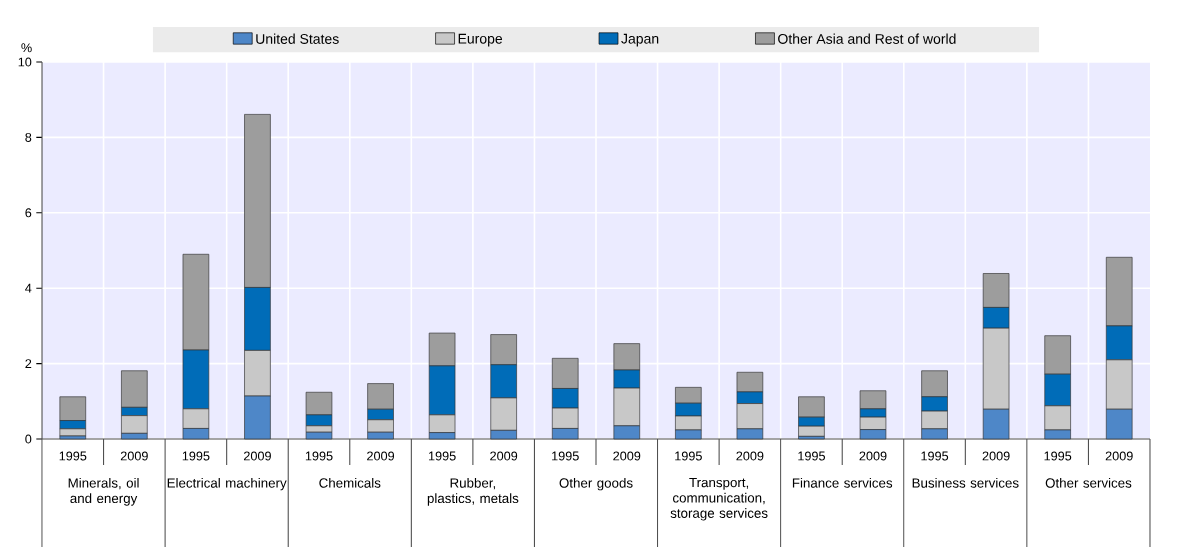  What do you see at coordinates (28, 213) in the screenshot?
I see `y-tick-label: 6` at bounding box center [28, 213].